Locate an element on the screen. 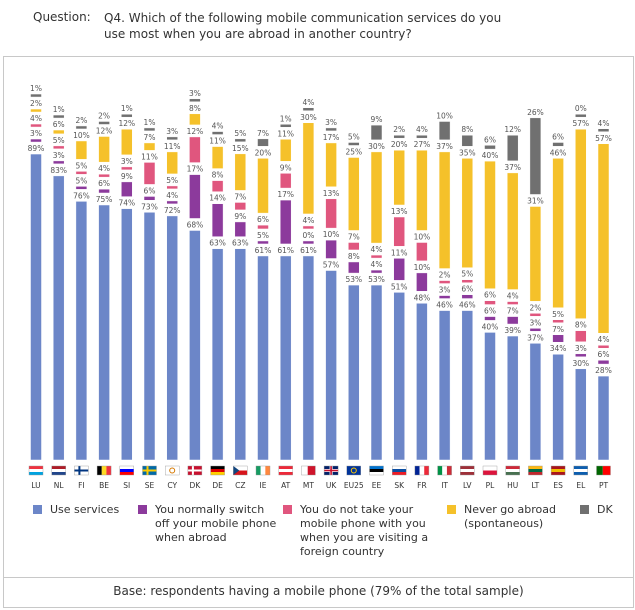  data-label-cy-series-4: 3% is located at coordinates (172, 131).